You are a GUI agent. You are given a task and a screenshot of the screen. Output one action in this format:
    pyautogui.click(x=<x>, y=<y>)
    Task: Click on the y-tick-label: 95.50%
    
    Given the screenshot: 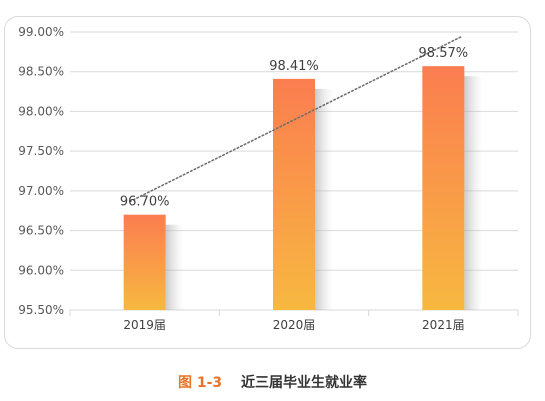 What is the action you would take?
    pyautogui.click(x=41, y=310)
    